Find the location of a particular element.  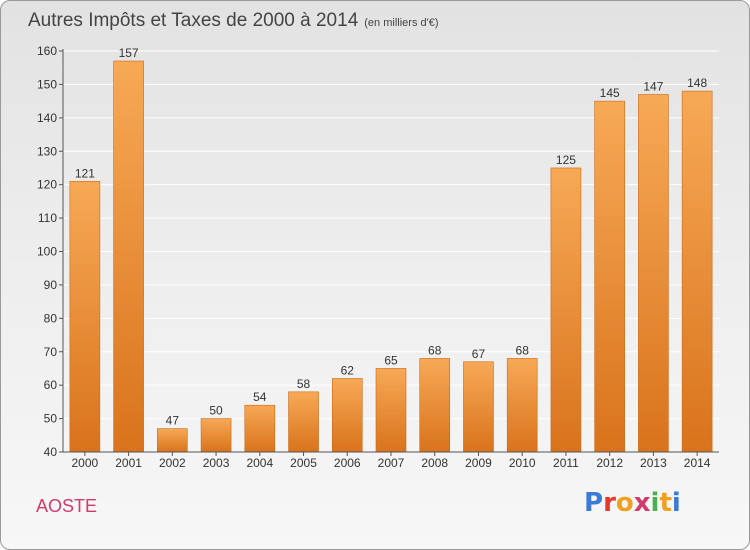

logo-letter: t is located at coordinates (665, 503).